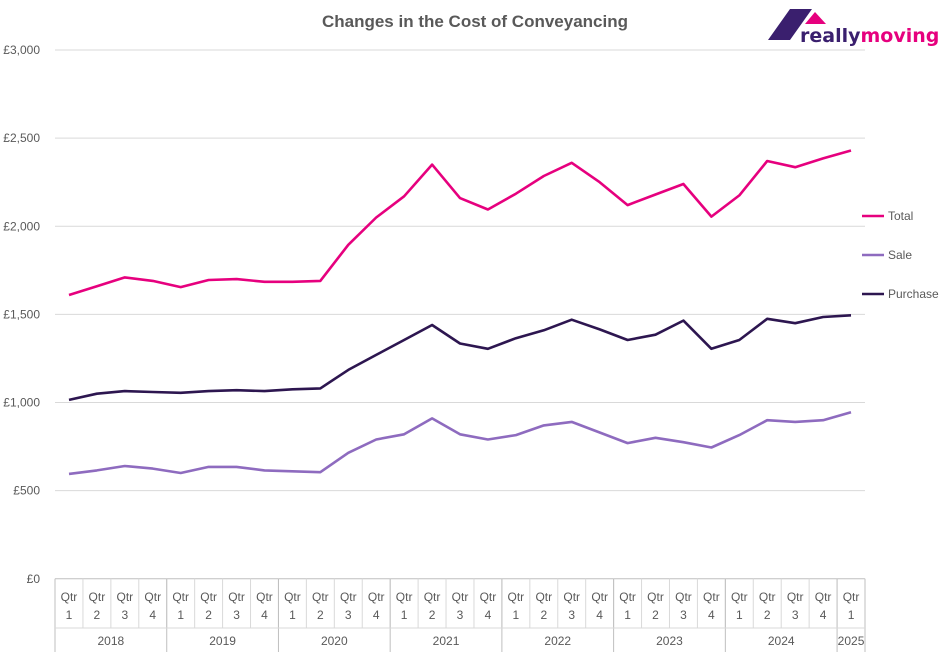 This screenshot has height=652, width=950. What do you see at coordinates (222, 641) in the screenshot?
I see `x-year-label: 2019` at bounding box center [222, 641].